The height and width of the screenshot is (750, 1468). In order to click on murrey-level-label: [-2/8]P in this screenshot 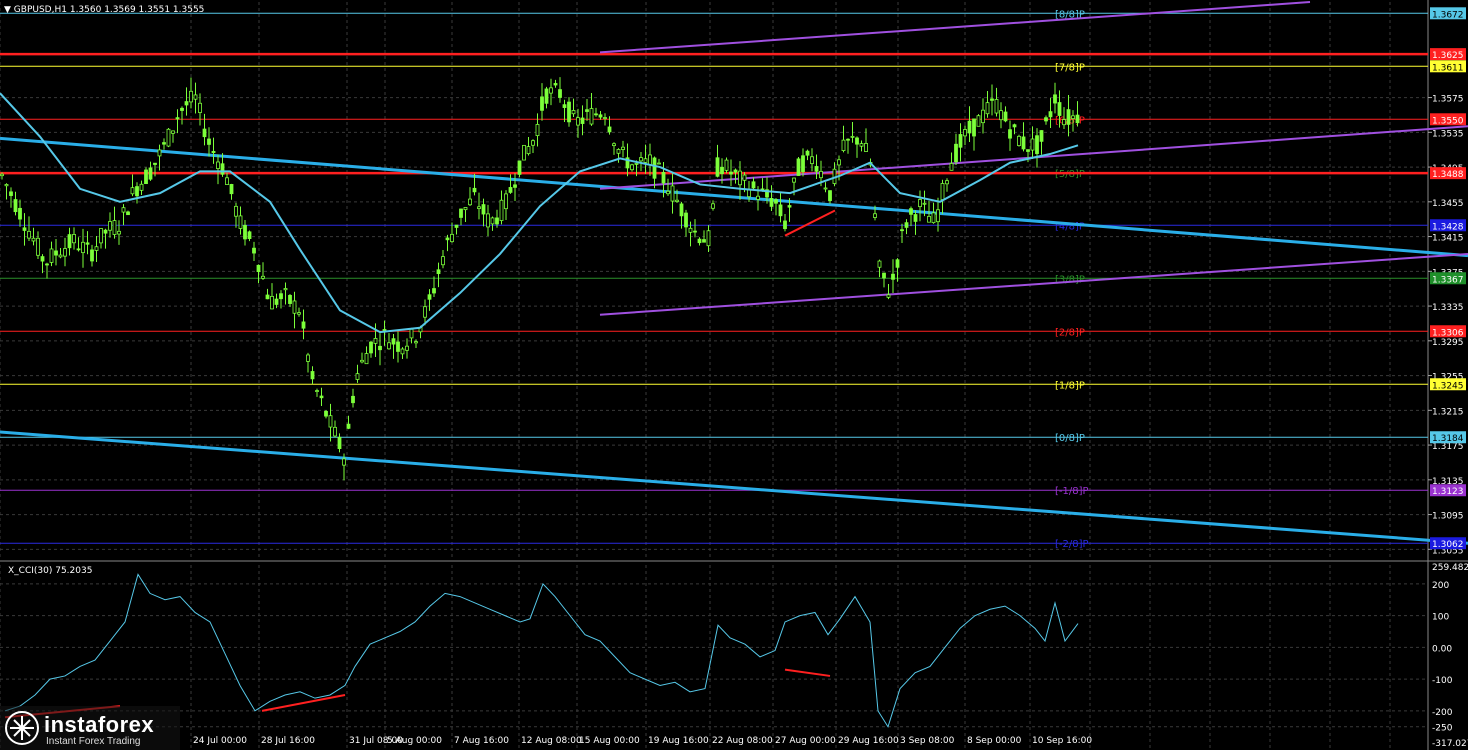, I will do `click(1072, 544)`.